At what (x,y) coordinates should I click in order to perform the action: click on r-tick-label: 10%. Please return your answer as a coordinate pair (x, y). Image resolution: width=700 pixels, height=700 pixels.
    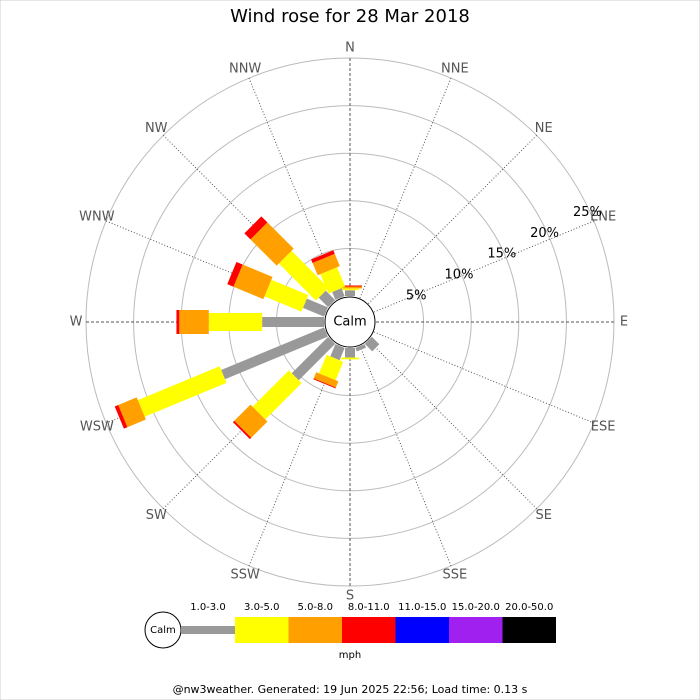
    Looking at the image, I should click on (459, 274).